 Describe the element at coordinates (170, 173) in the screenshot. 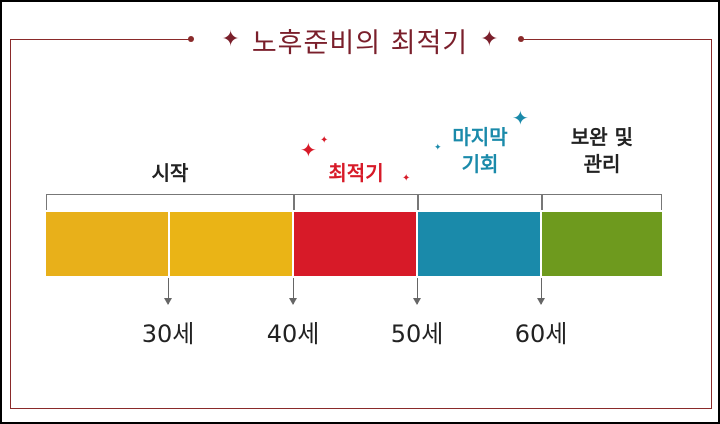

I see `stage-label-start: 시작` at that location.